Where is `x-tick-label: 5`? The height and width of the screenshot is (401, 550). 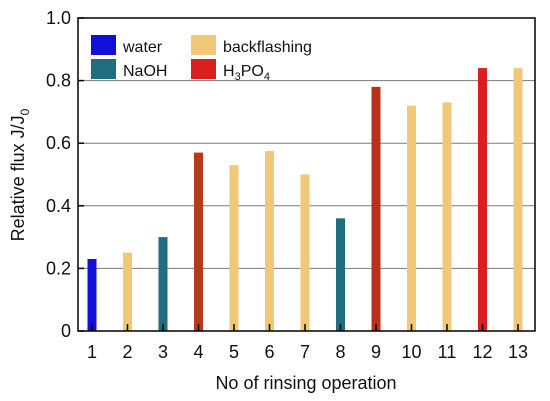
x-tick-label: 5 is located at coordinates (234, 352).